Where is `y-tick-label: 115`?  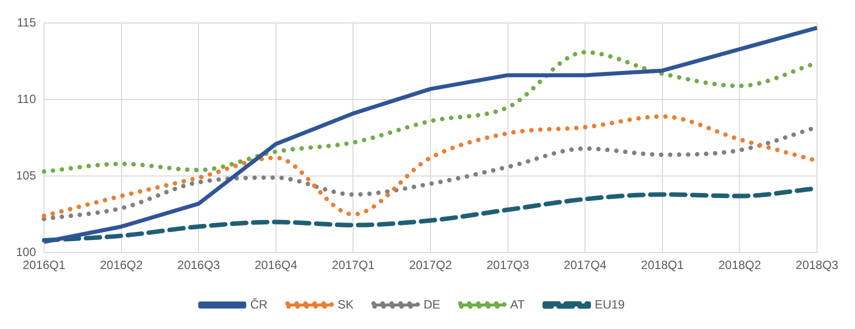
y-tick-label: 115 is located at coordinates (26, 23).